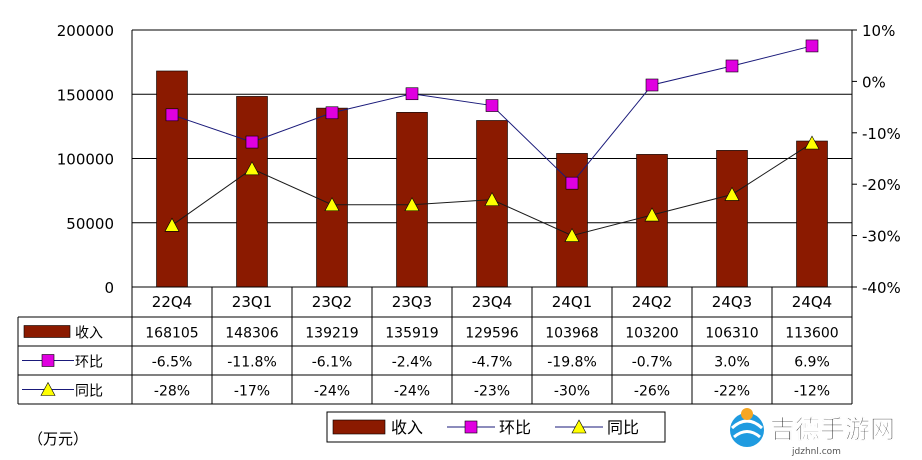 This screenshot has width=922, height=460. What do you see at coordinates (492, 302) in the screenshot?
I see `category-label: 23Q4` at bounding box center [492, 302].